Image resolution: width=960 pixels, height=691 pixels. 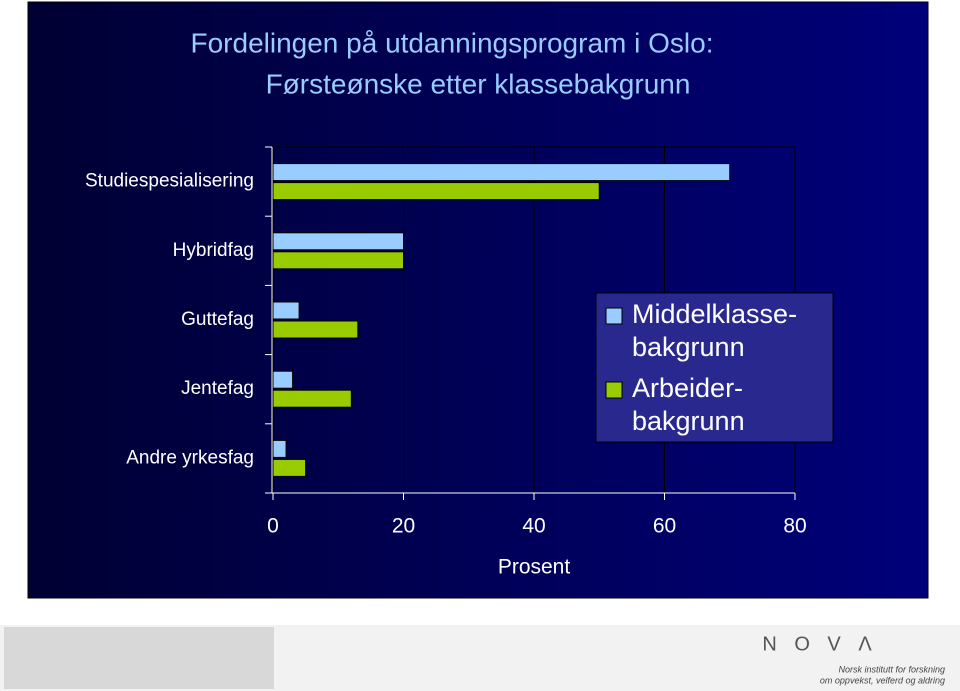 What do you see at coordinates (794, 526) in the screenshot?
I see `x-tick-label: 80` at bounding box center [794, 526].